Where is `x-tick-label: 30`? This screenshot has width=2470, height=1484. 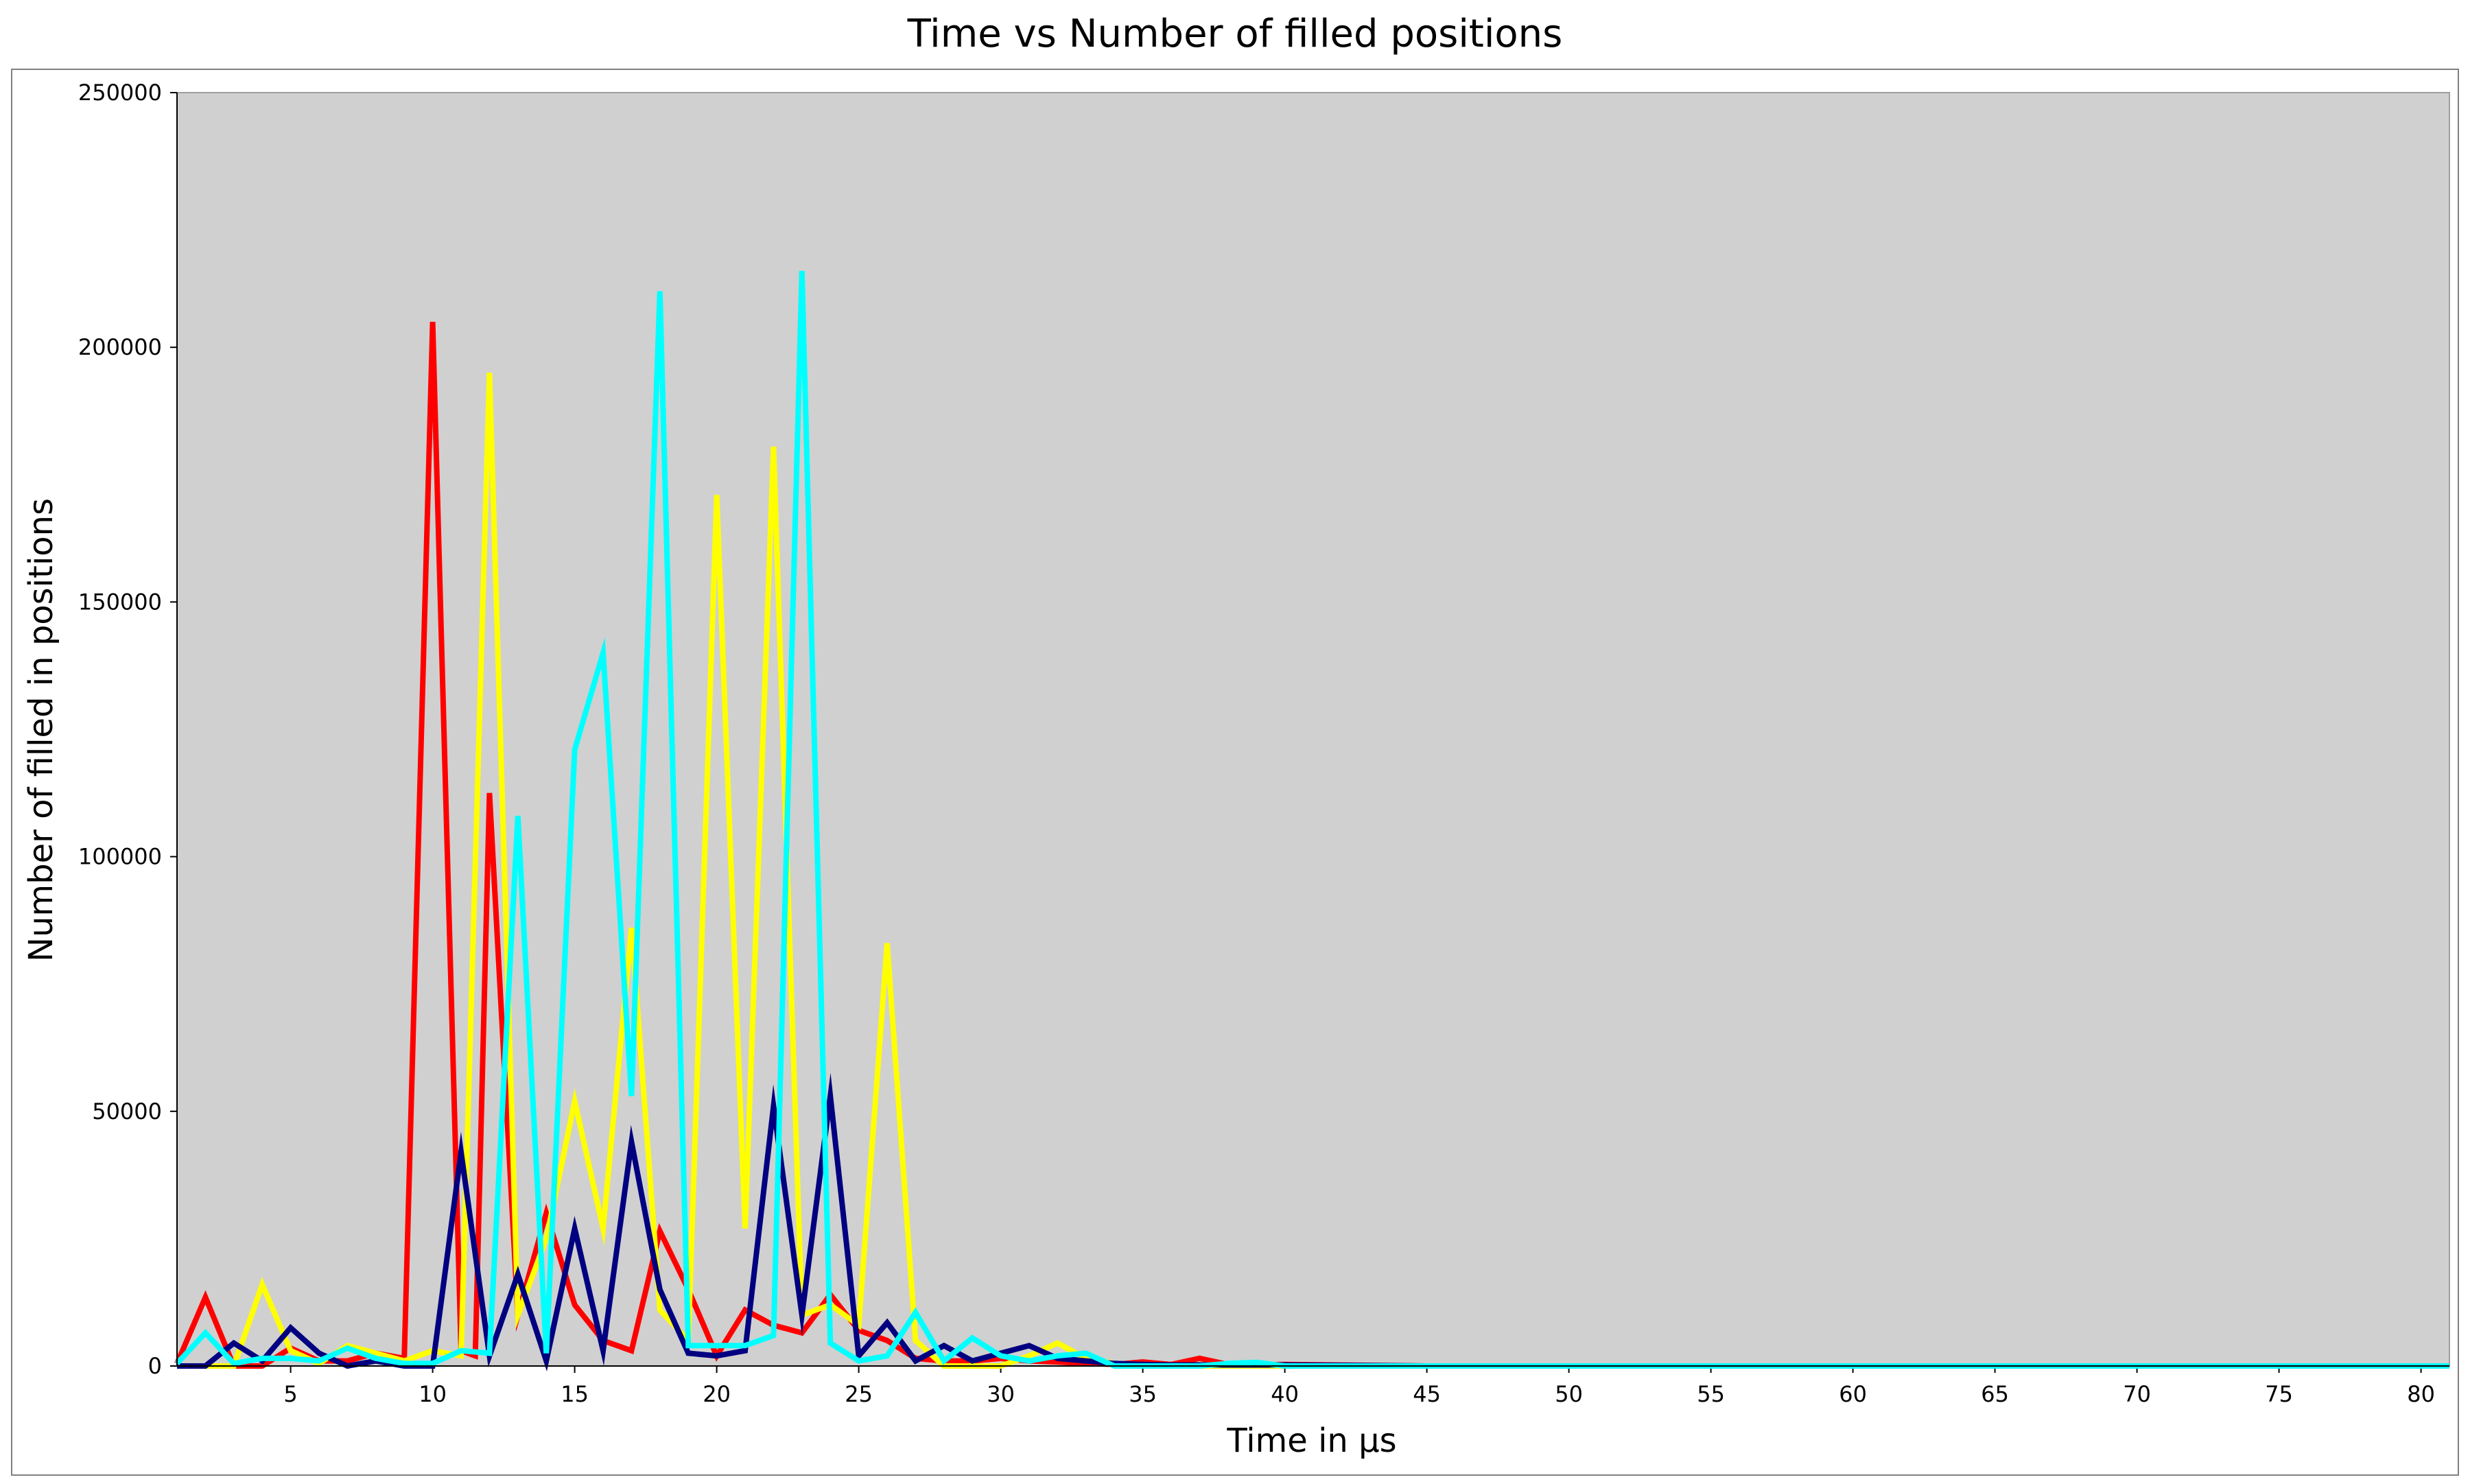
x-tick-label: 30 is located at coordinates (1001, 1394).